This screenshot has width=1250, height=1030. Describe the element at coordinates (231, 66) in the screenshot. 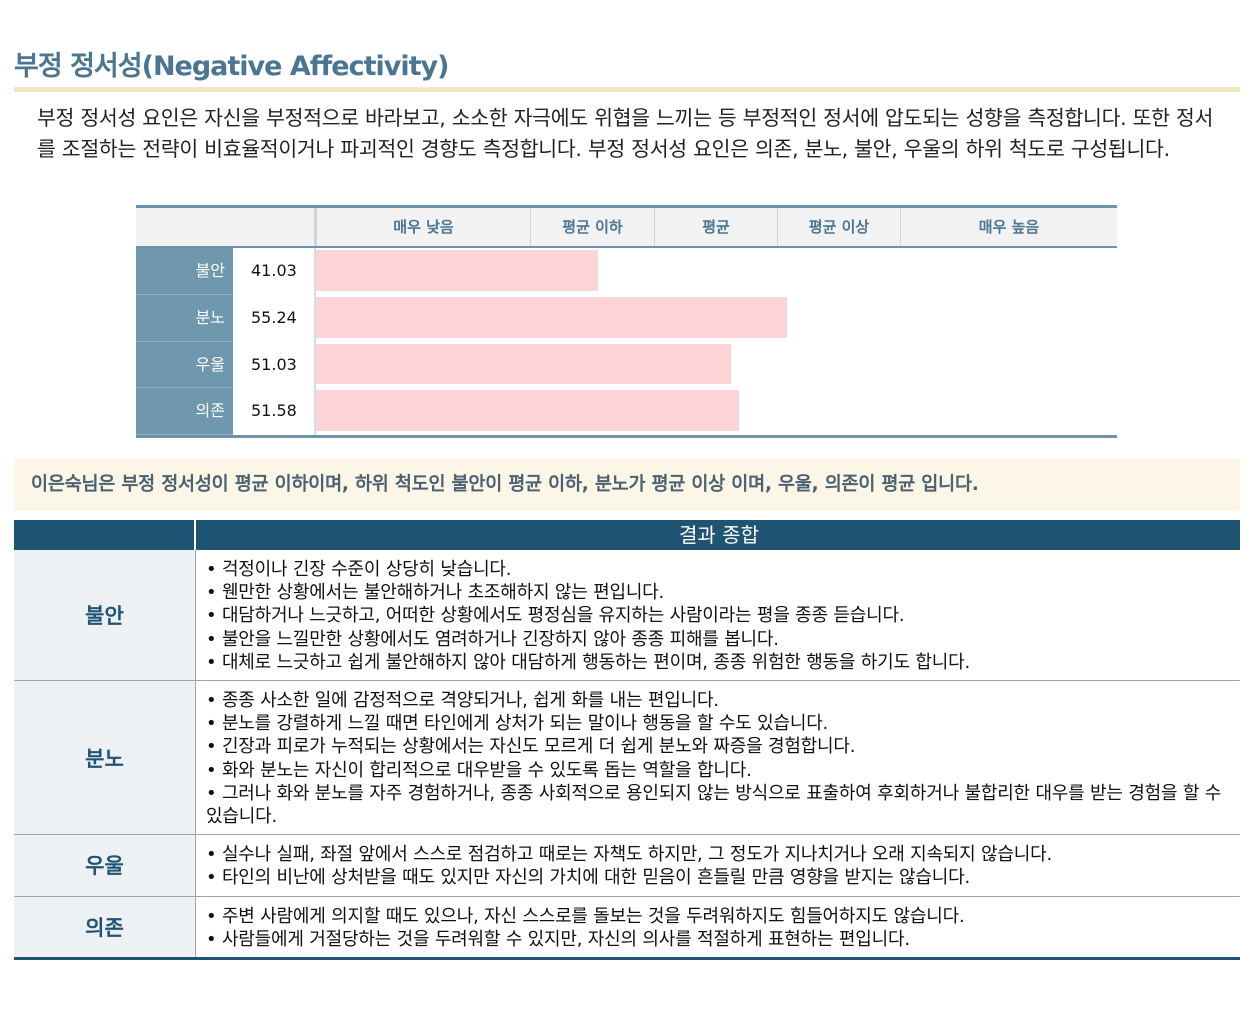

I see `section-title: 부정 정서성(Negative Affectivity)` at that location.